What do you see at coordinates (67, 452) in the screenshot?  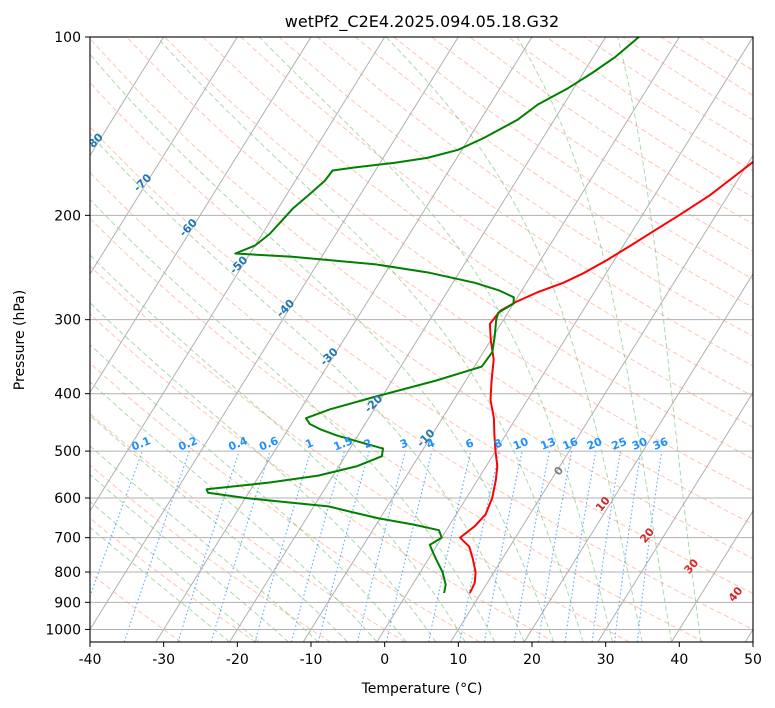 I see `y-tick-label: 500` at bounding box center [67, 452].